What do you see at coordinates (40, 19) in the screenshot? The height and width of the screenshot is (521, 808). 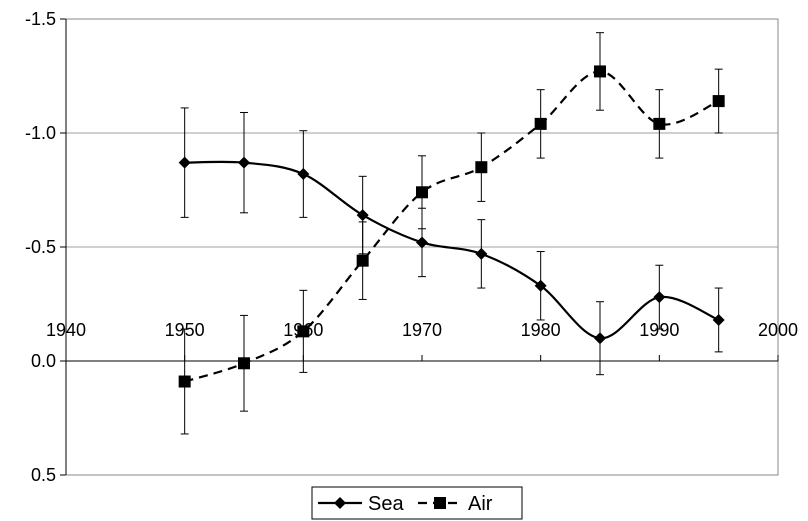 I see `y-tick-label: -1.5` at bounding box center [40, 19].